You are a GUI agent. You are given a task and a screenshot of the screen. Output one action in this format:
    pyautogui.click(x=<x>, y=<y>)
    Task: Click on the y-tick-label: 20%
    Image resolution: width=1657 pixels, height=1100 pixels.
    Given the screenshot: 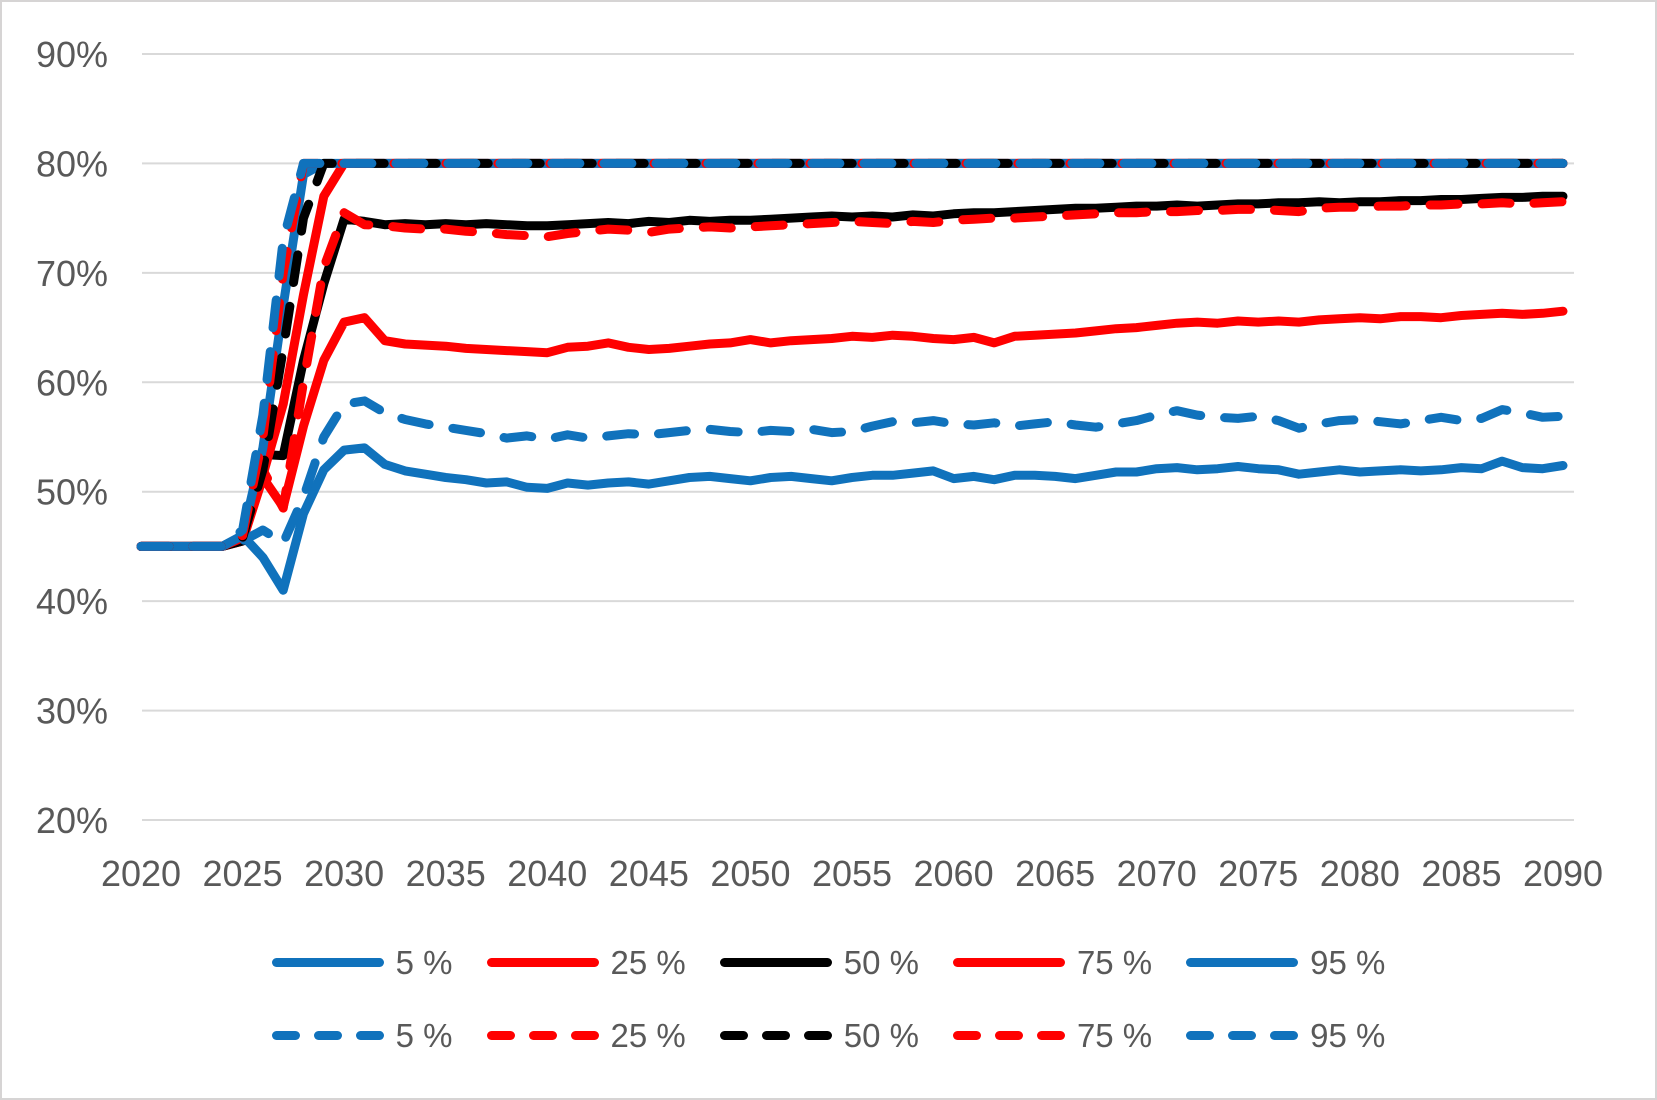 What is the action you would take?
    pyautogui.click(x=72, y=820)
    